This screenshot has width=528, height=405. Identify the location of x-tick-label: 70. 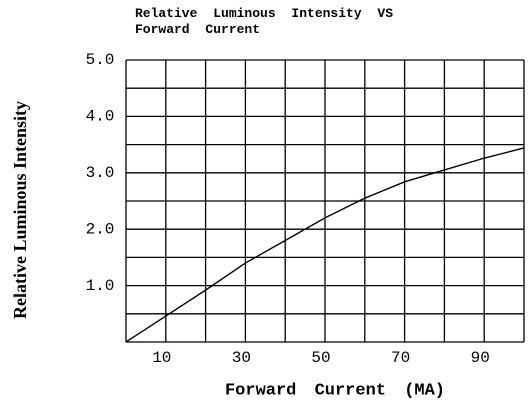
(400, 358).